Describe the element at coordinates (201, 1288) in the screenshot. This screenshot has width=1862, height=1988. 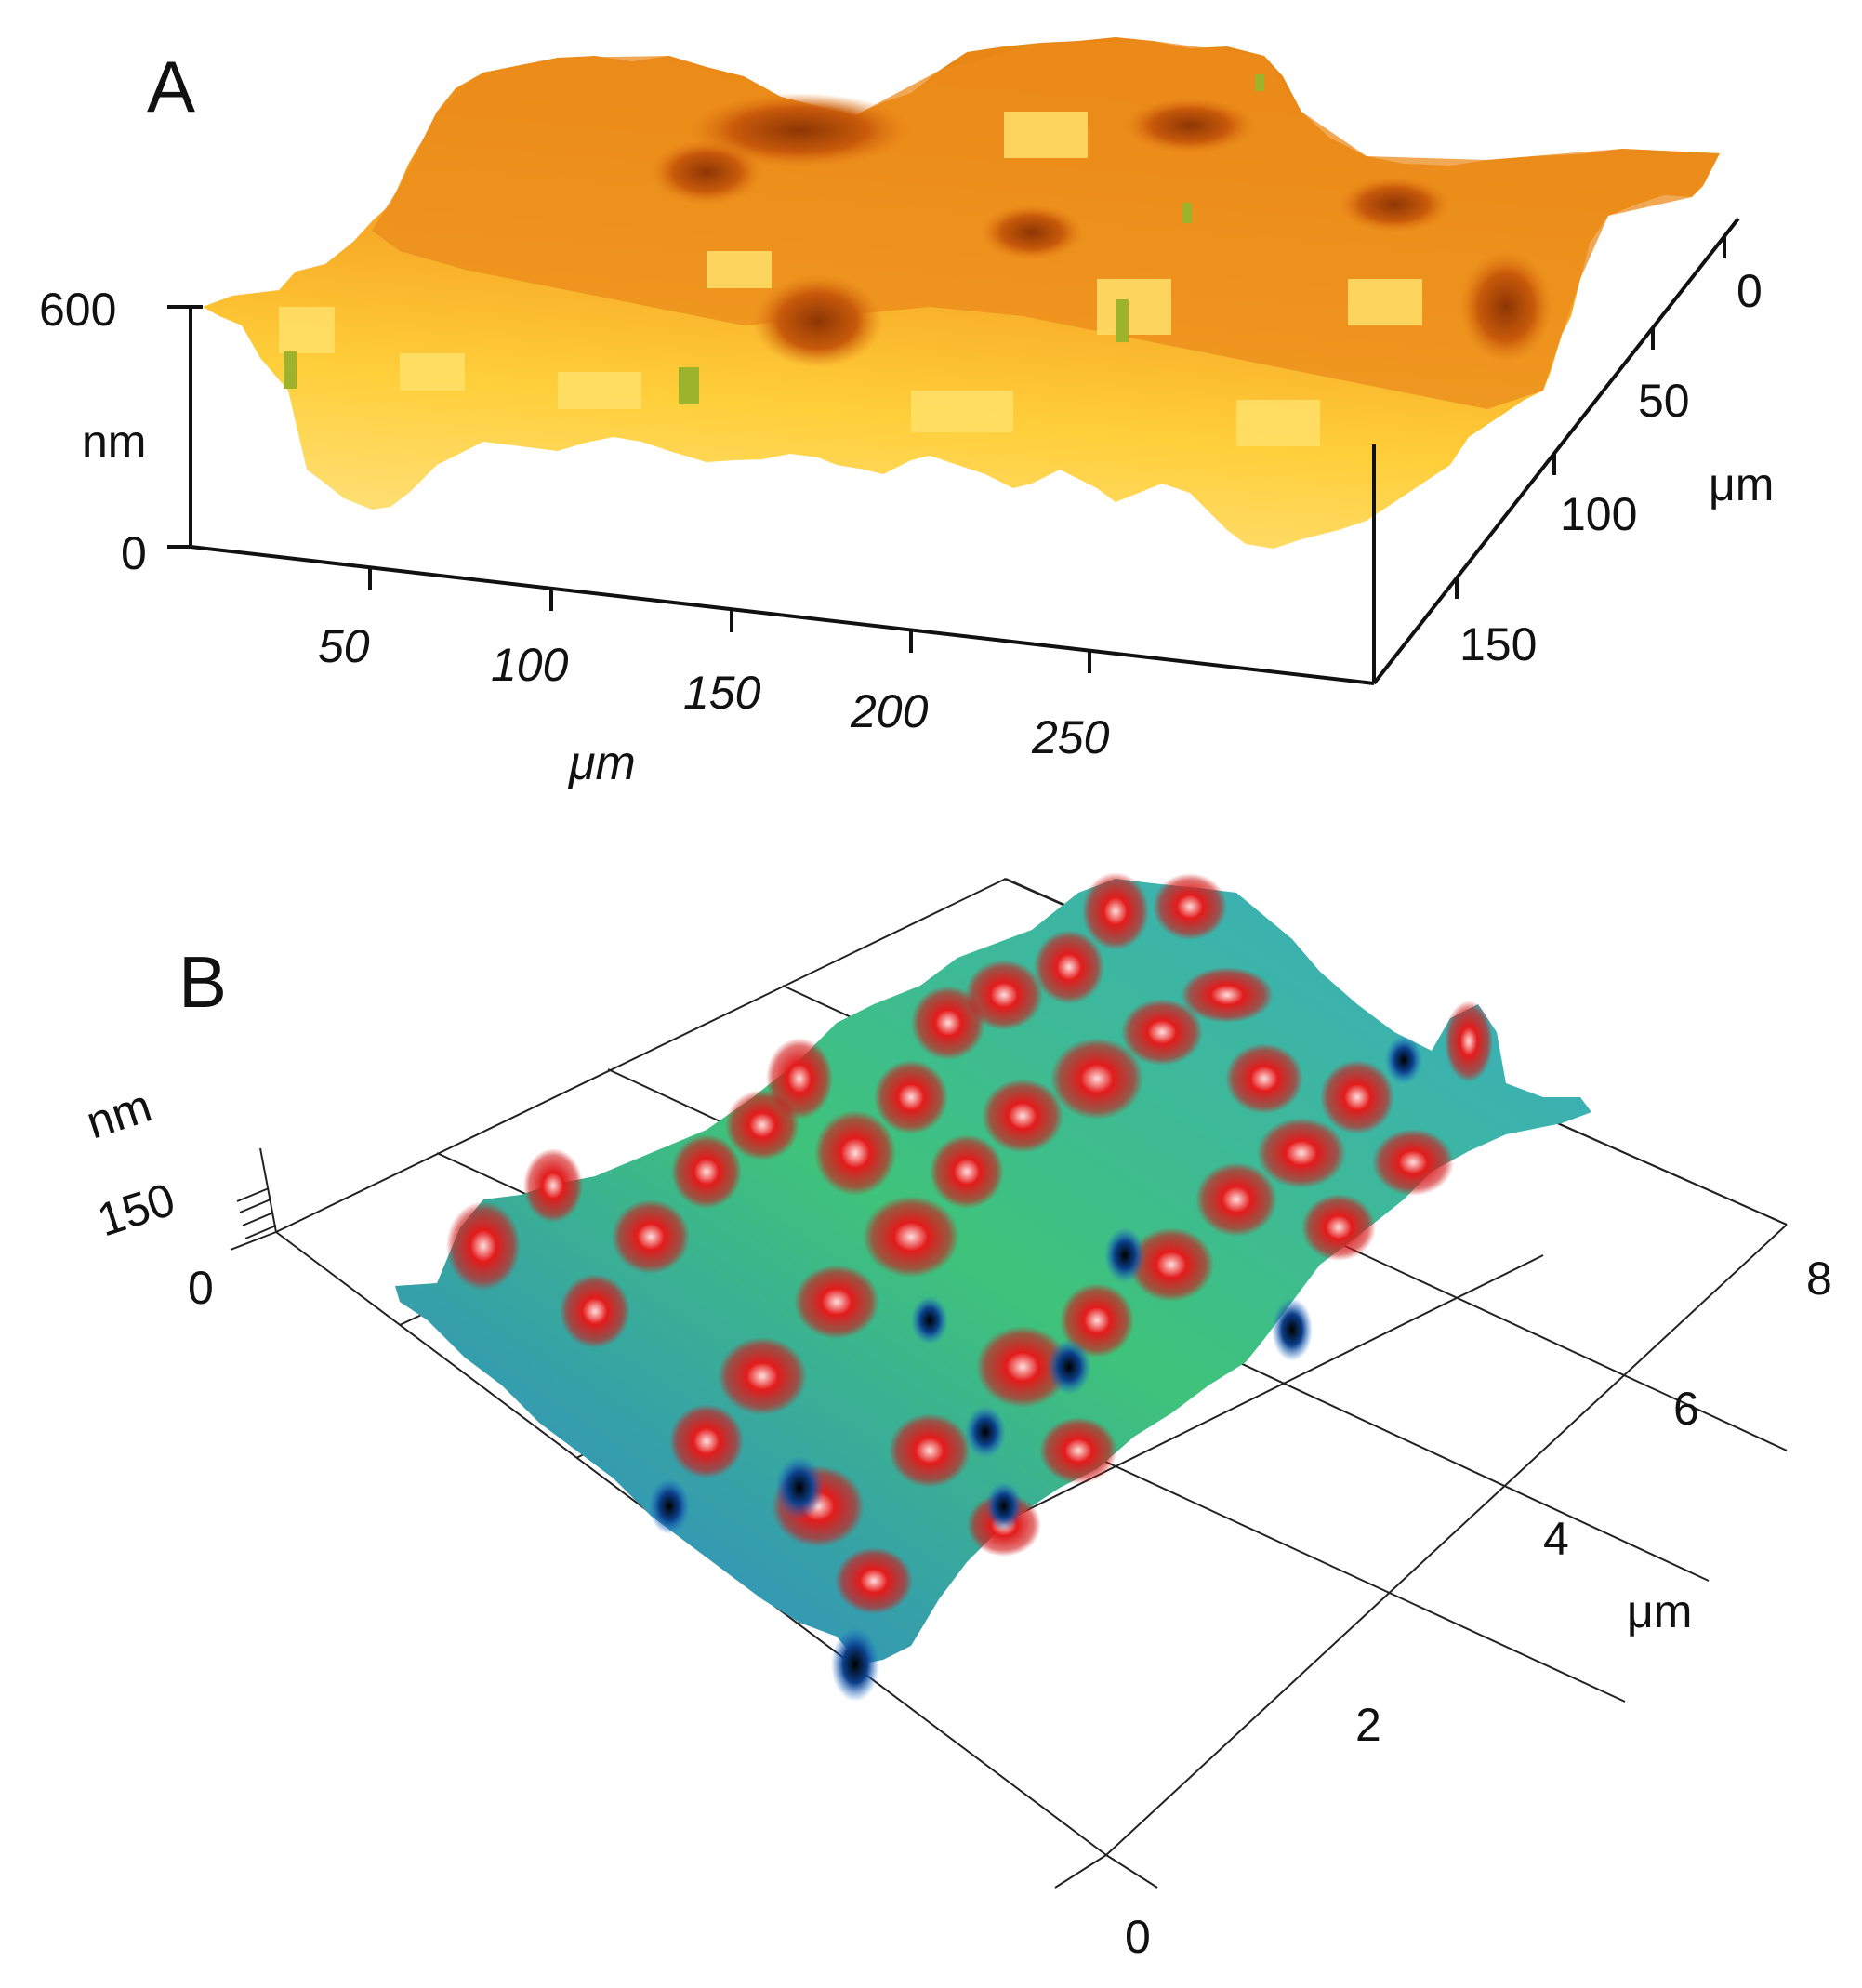
I see `panel-b-z-tick-0: 0` at that location.